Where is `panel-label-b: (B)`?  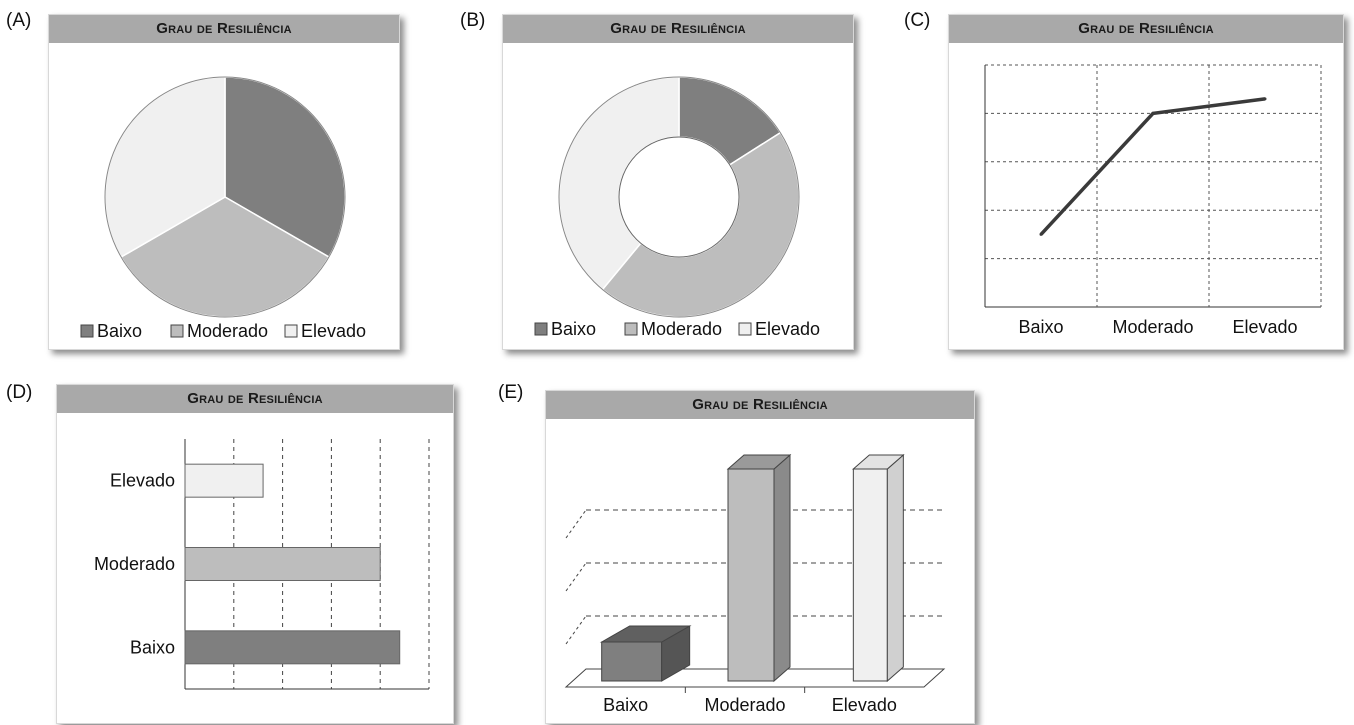
panel-label-b: (B) is located at coordinates (473, 20).